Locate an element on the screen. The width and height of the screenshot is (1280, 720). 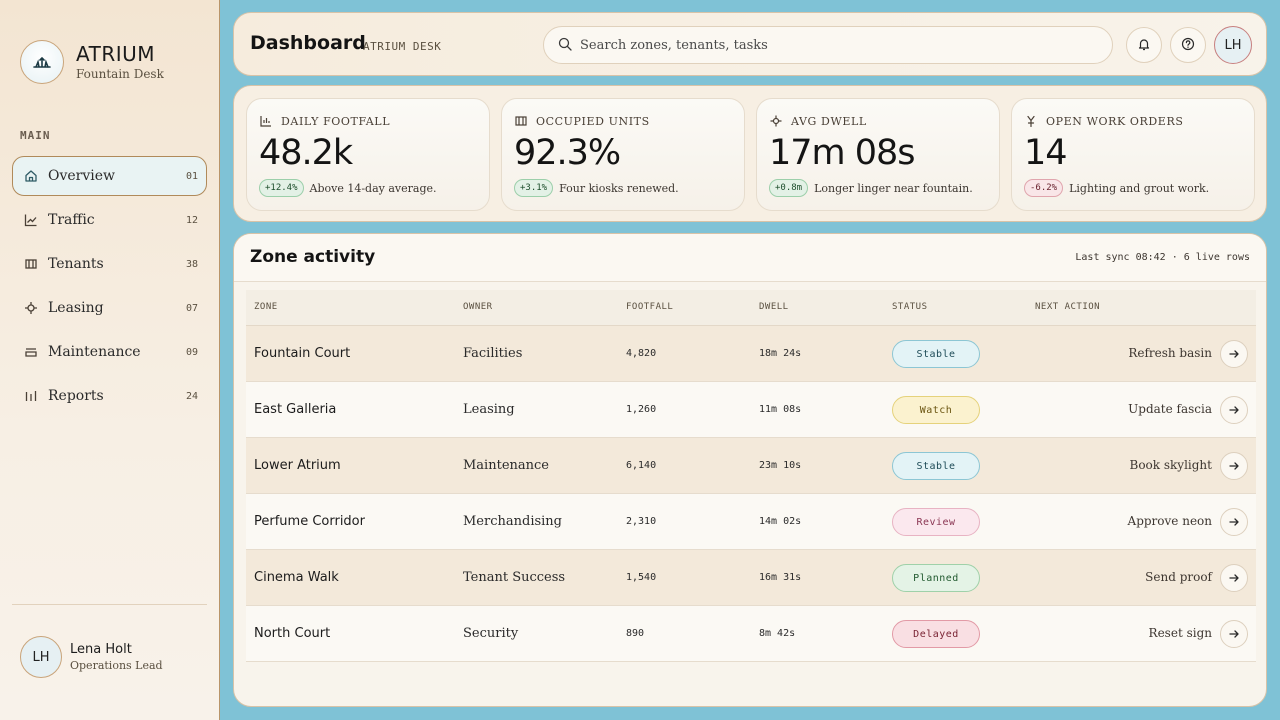
column-header-next-action: NEXT ACTION is located at coordinates (1068, 307).